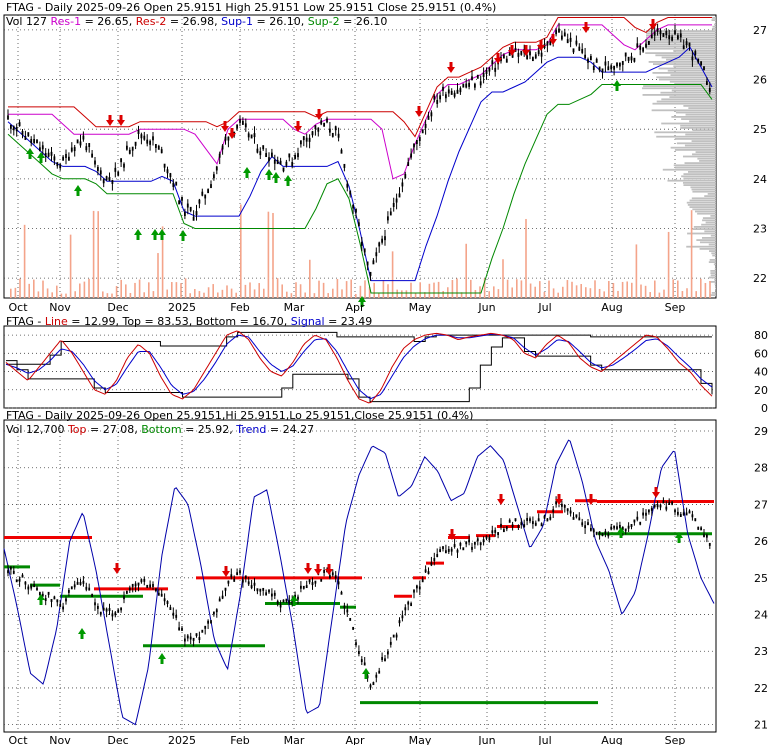 The height and width of the screenshot is (745, 780). Describe the element at coordinates (761, 651) in the screenshot. I see `trend-y-tick-label: 23` at that location.